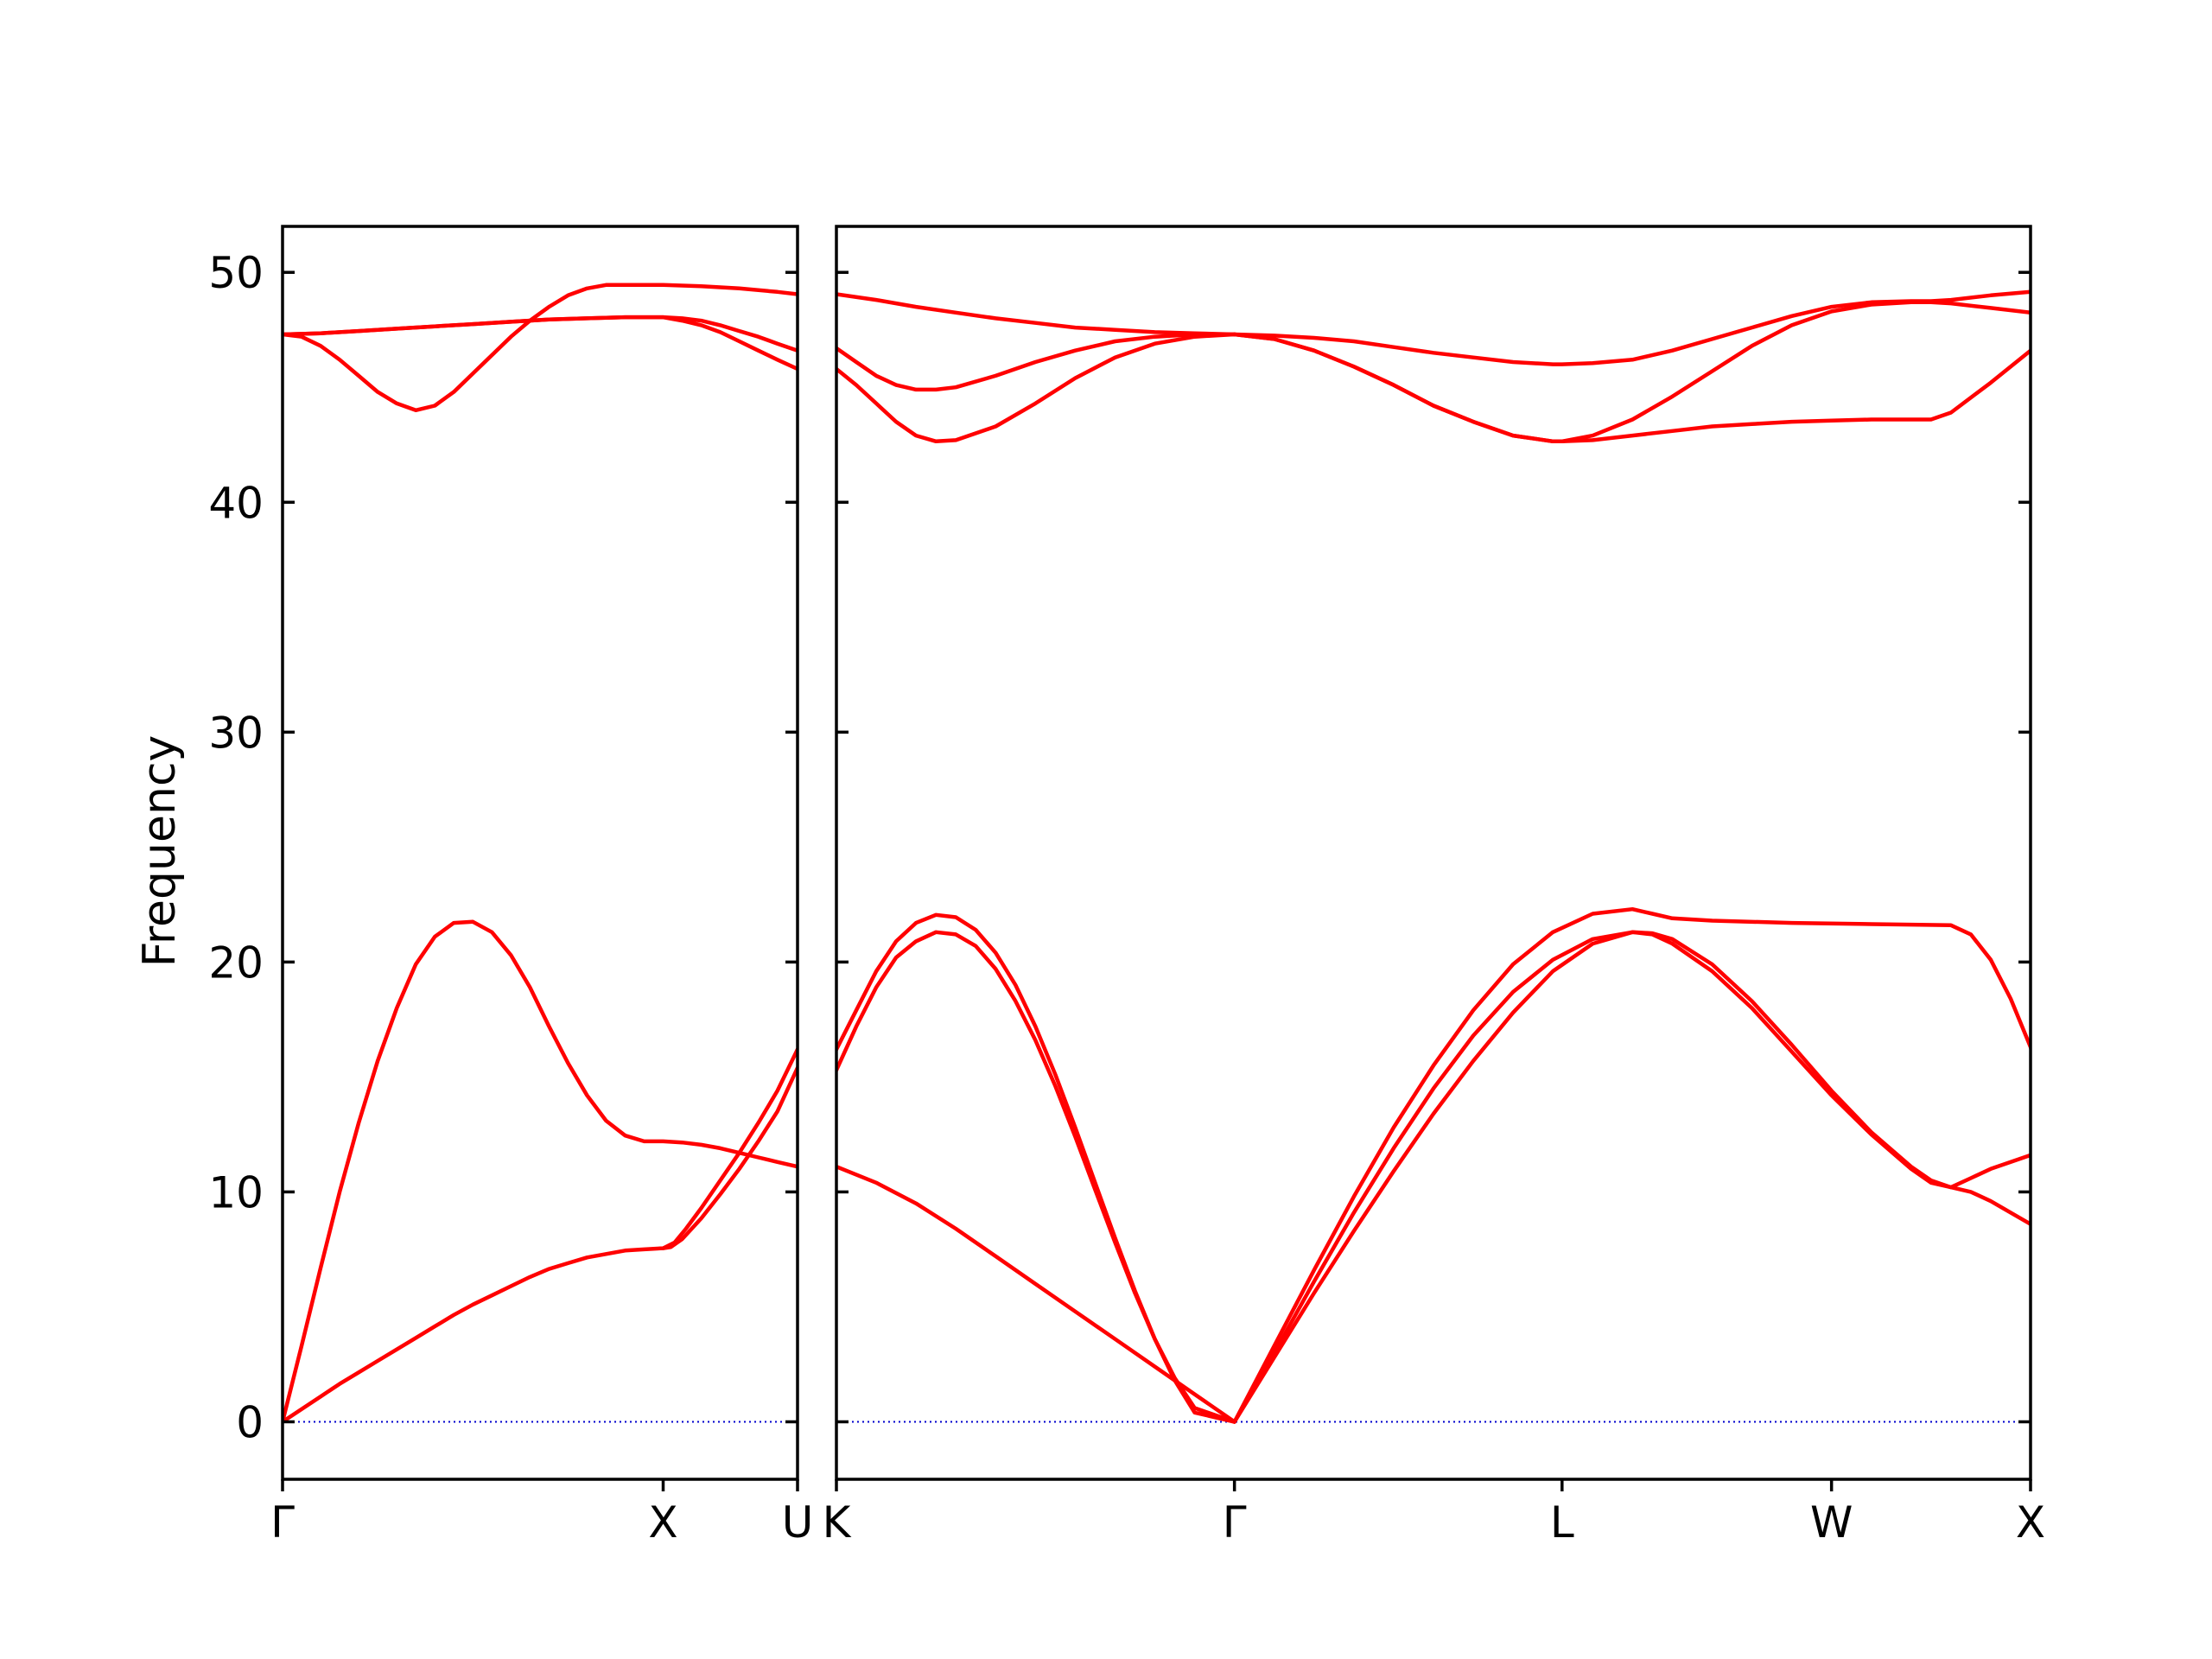  Describe the element at coordinates (1562, 1522) in the screenshot. I see `x-tick-label: L` at that location.